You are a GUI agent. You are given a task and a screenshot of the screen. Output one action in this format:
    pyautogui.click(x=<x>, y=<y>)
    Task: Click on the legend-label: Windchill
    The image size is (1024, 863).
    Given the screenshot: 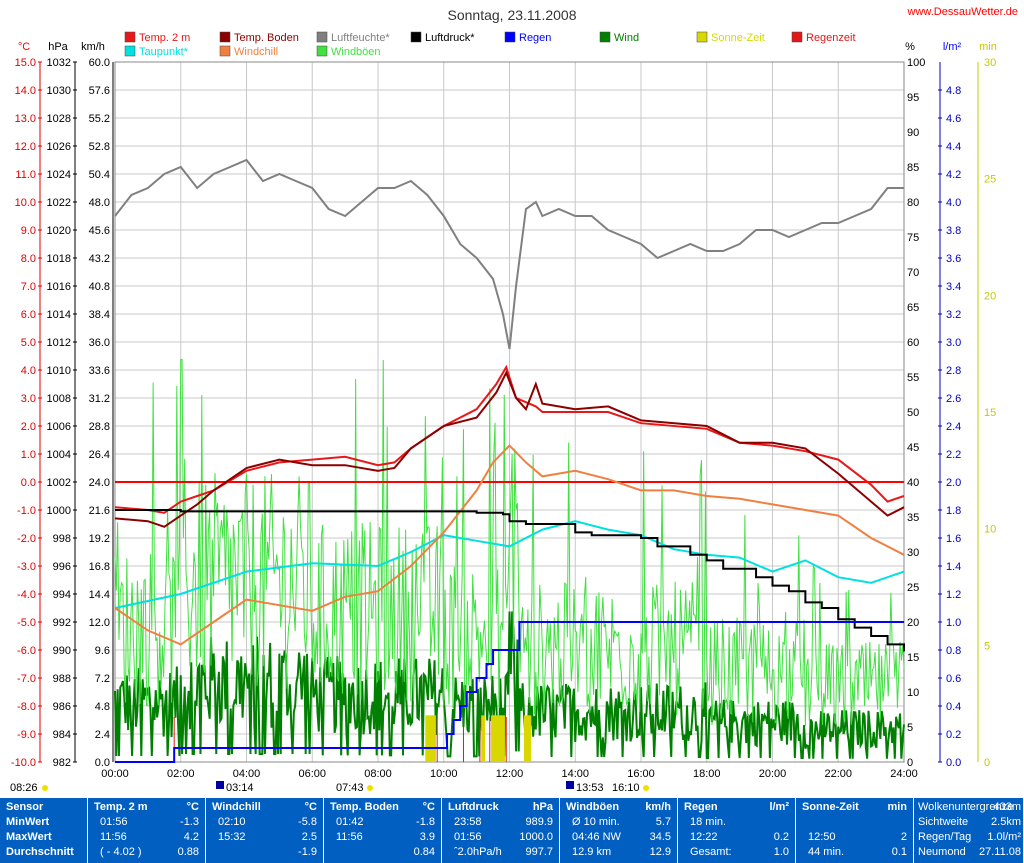 What is the action you would take?
    pyautogui.click(x=256, y=52)
    